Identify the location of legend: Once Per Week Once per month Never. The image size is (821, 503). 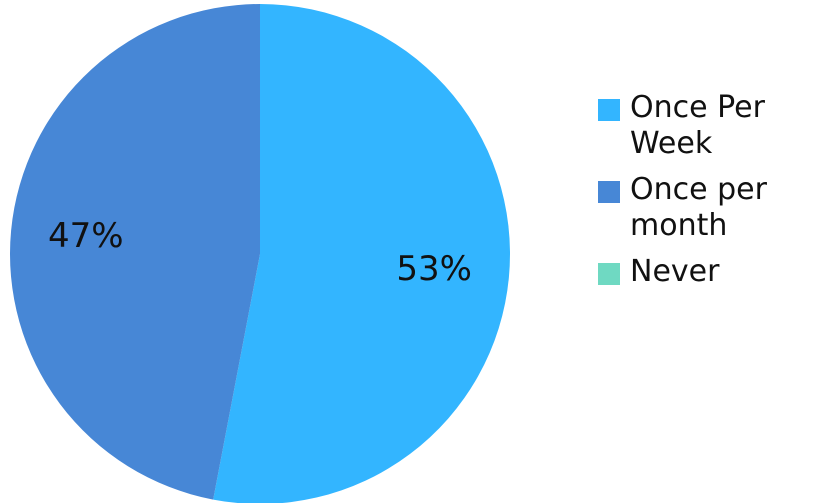
(708, 195).